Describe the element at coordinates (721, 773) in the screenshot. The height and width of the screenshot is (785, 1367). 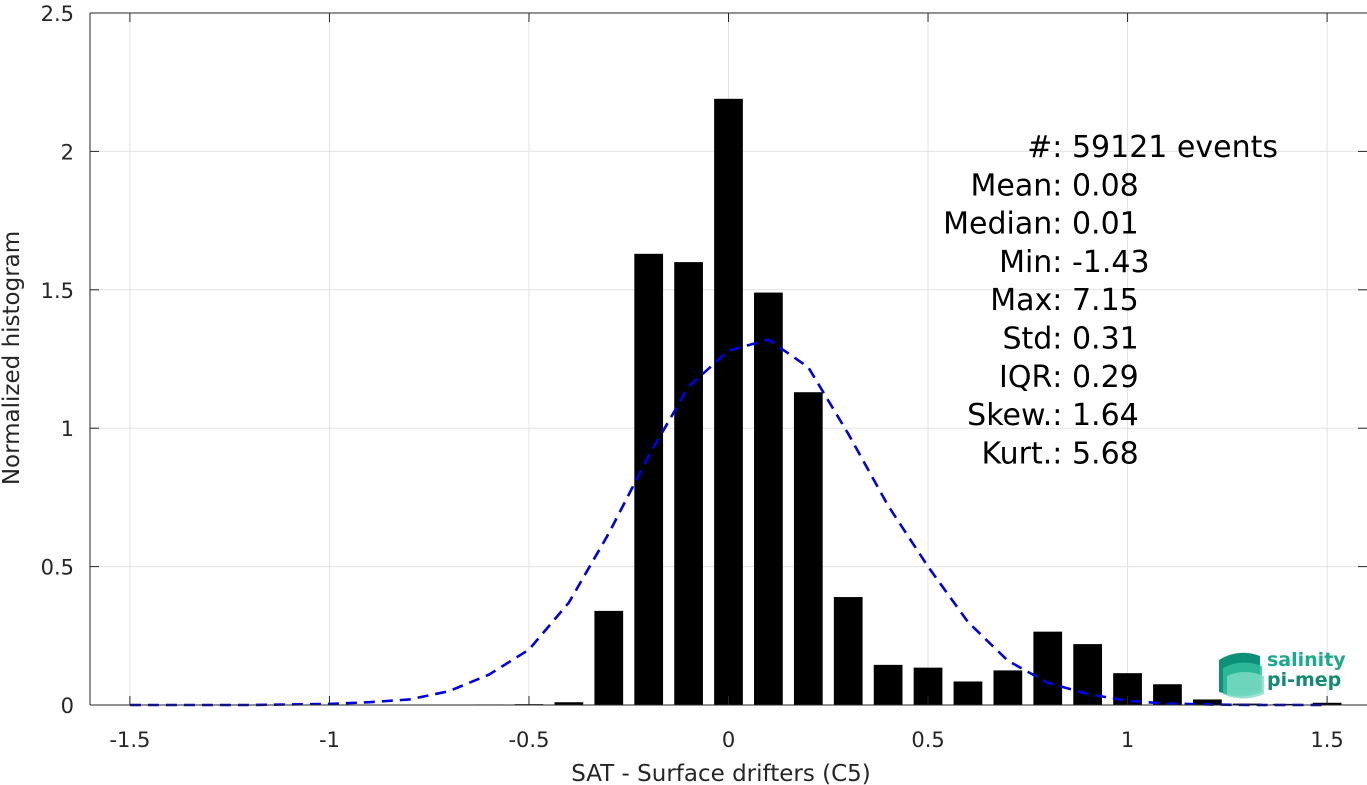
I see `x-axis-title: SAT - Surface drifters (C5)` at that location.